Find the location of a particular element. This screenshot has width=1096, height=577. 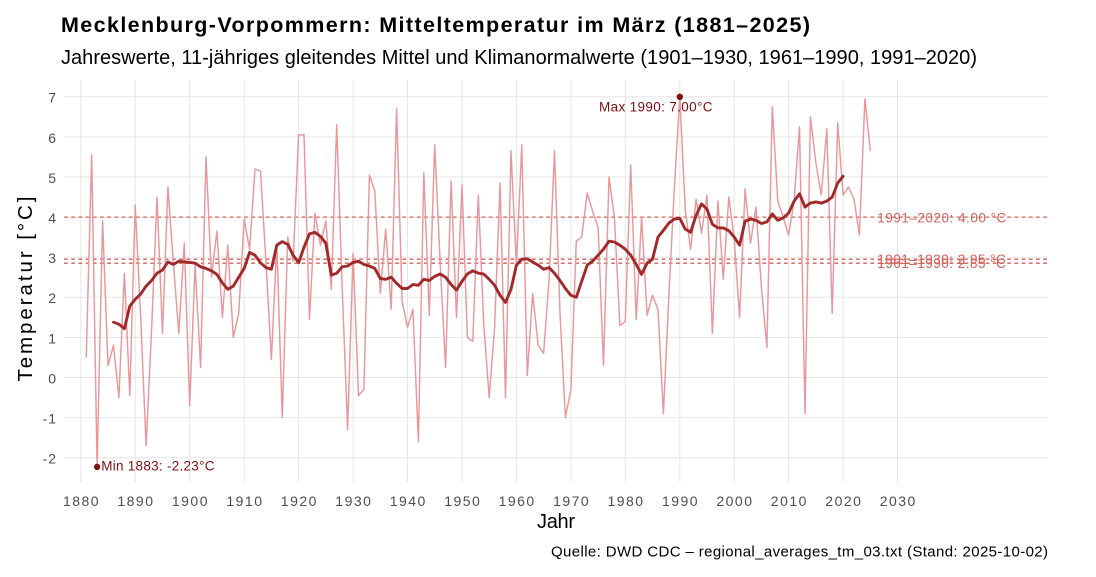

svg-text: 3 is located at coordinates (52, 258).